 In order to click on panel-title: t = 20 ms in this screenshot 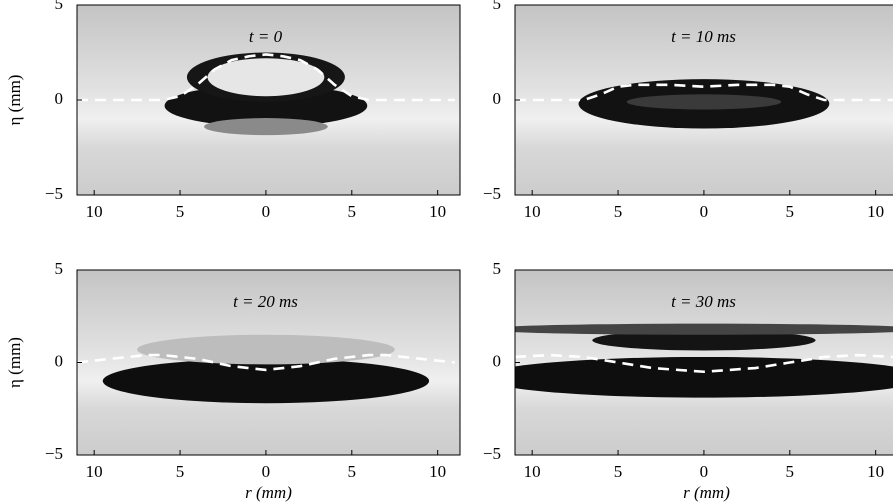, I will do `click(265, 301)`.